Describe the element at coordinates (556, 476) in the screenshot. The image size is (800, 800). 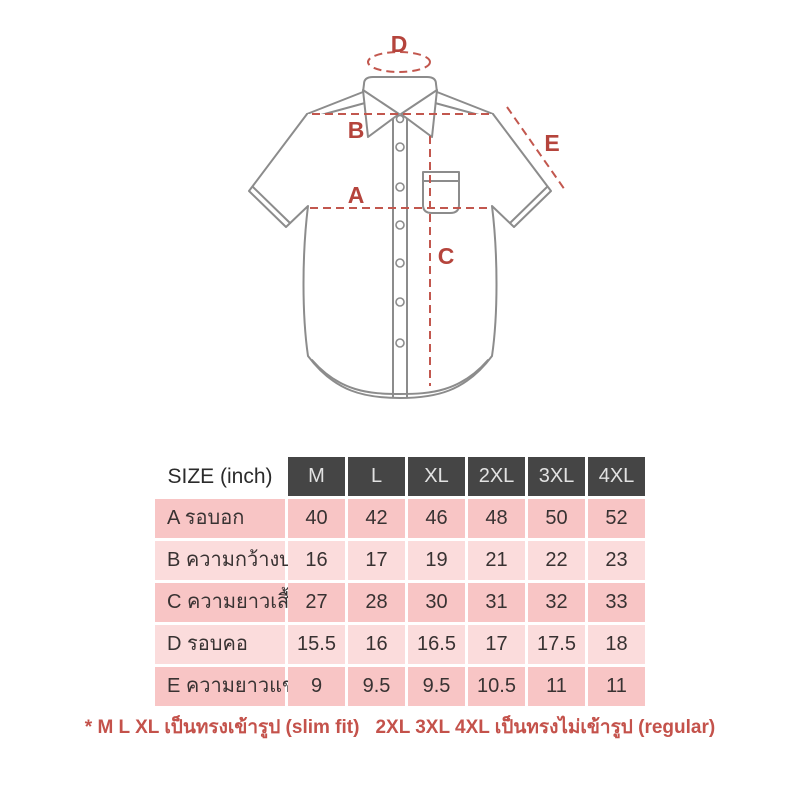
I see `column-header-3xl: 3XL` at that location.